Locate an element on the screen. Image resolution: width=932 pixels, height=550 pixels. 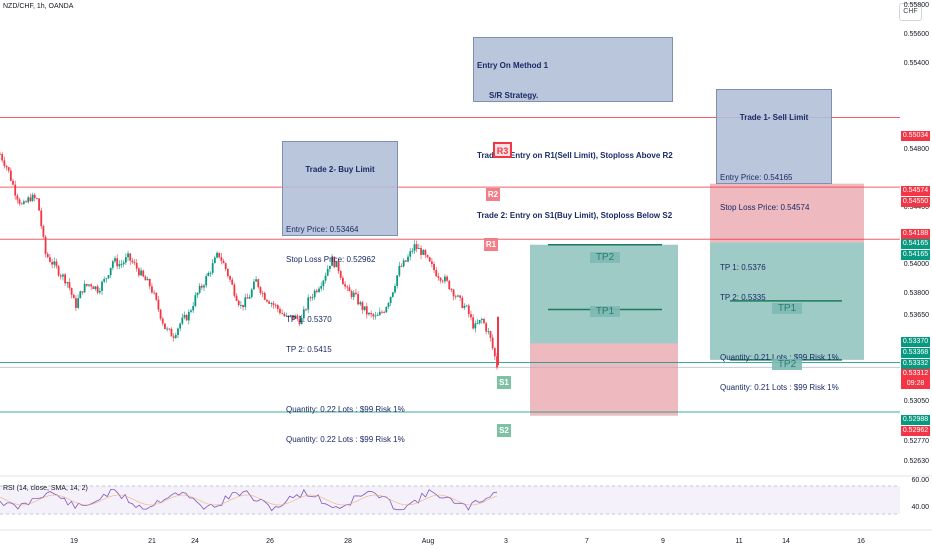
price-box: 0.54165 is located at coordinates (915, 255).